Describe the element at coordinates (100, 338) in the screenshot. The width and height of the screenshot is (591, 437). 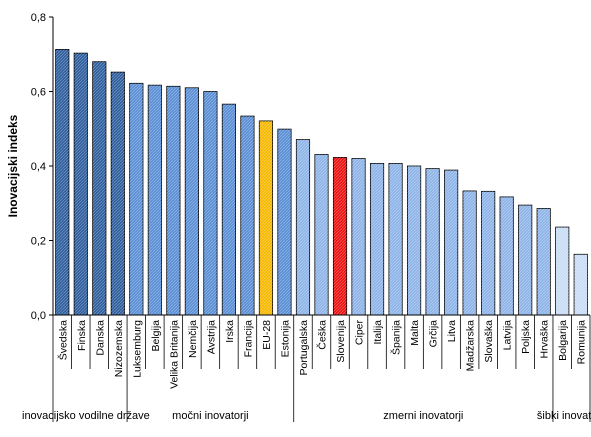
I see `x-tick-label: Danska` at that location.